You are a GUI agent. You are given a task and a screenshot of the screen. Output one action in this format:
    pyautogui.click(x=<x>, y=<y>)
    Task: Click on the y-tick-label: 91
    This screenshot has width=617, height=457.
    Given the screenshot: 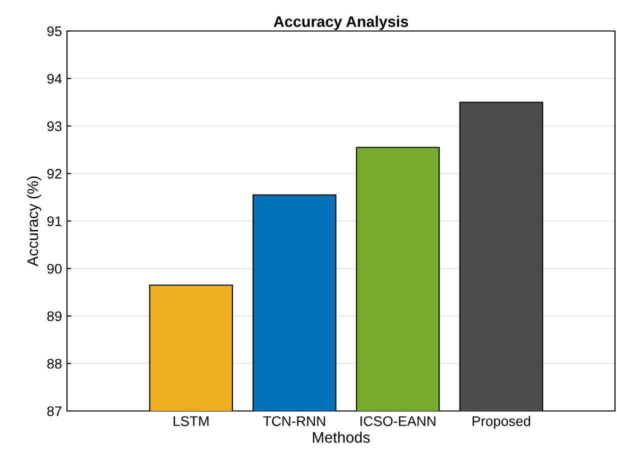 What is the action you would take?
    pyautogui.click(x=54, y=221)
    